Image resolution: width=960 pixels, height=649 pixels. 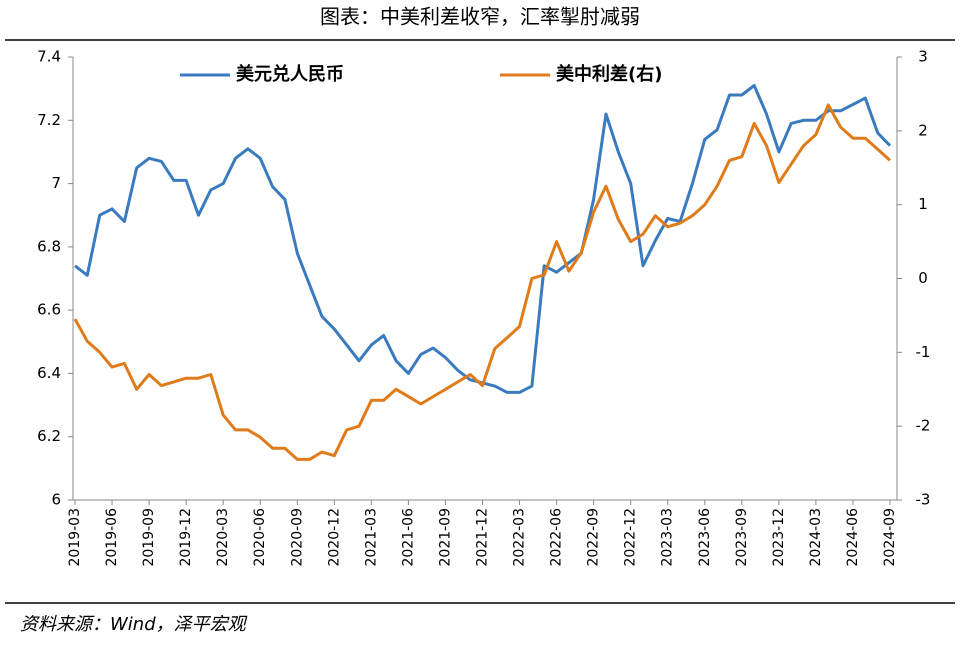 I want to click on x-tick-label: 2020-09, so click(x=297, y=537).